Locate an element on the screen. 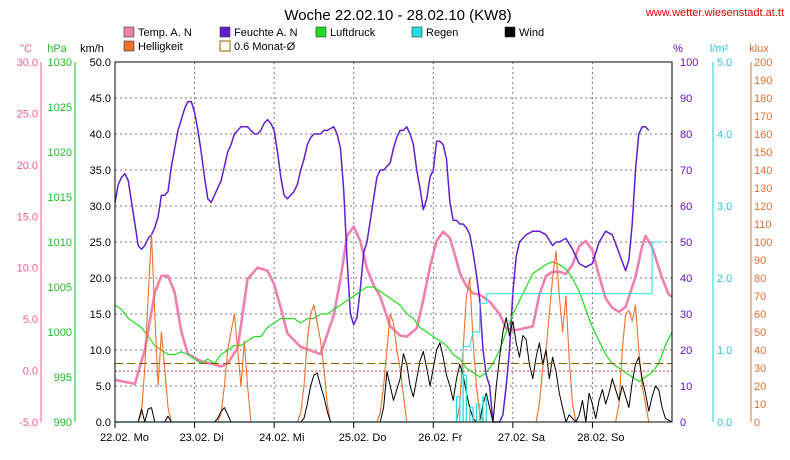  axis-tick-label: 1.0 is located at coordinates (724, 351).